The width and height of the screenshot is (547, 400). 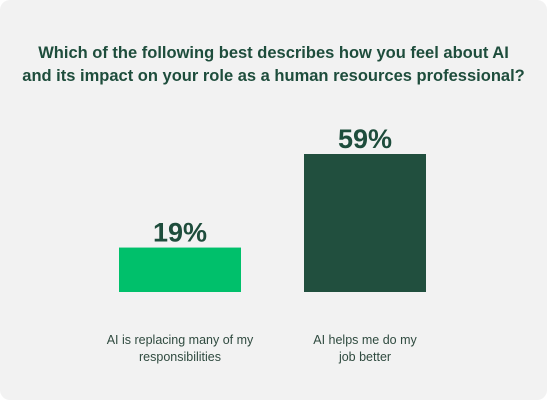 What do you see at coordinates (180, 340) in the screenshot?
I see `category-label-1-line-1: AI is replacing many of my` at bounding box center [180, 340].